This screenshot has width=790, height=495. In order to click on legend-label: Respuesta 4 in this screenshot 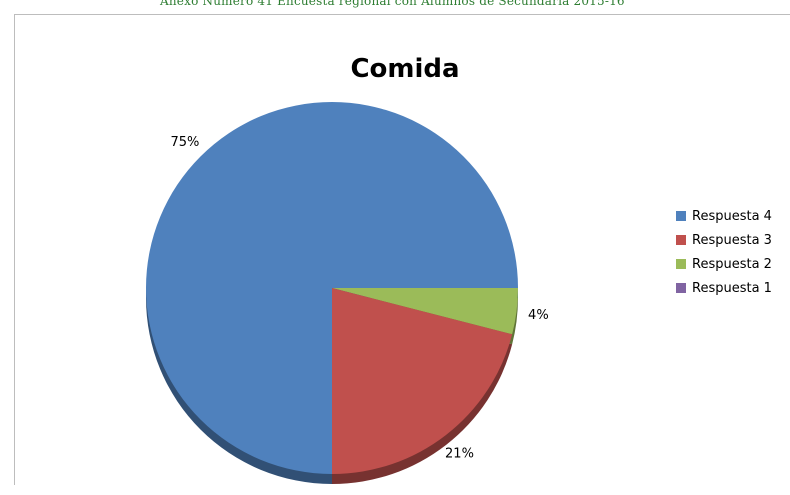, I will do `click(732, 216)`.